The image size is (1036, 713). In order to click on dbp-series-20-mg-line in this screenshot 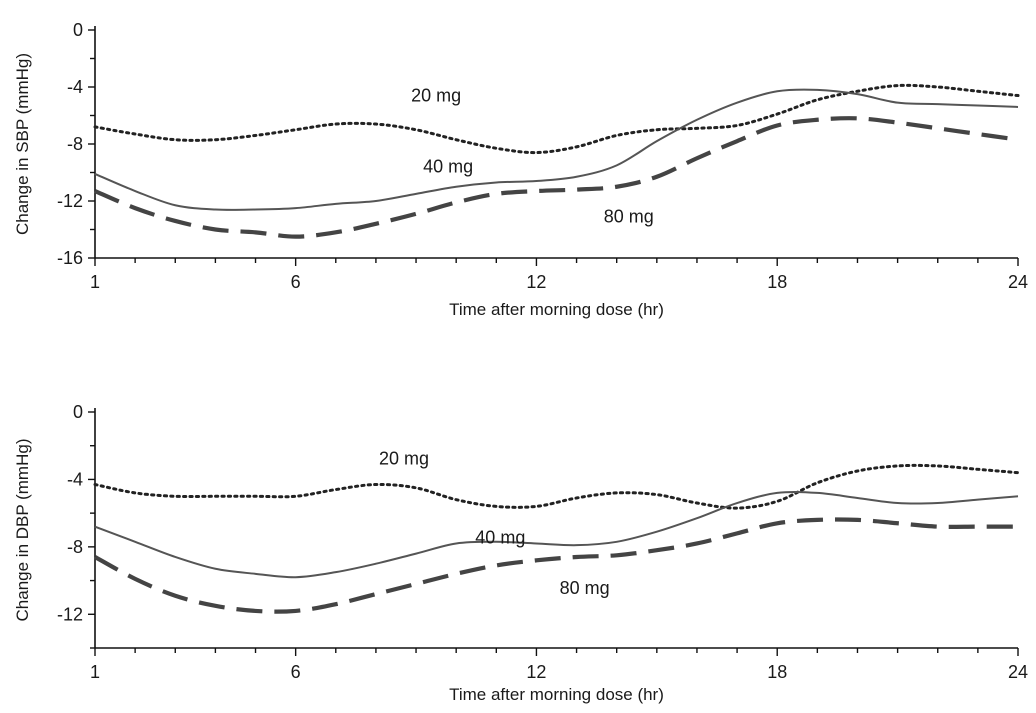, I will do `click(556, 486)`.